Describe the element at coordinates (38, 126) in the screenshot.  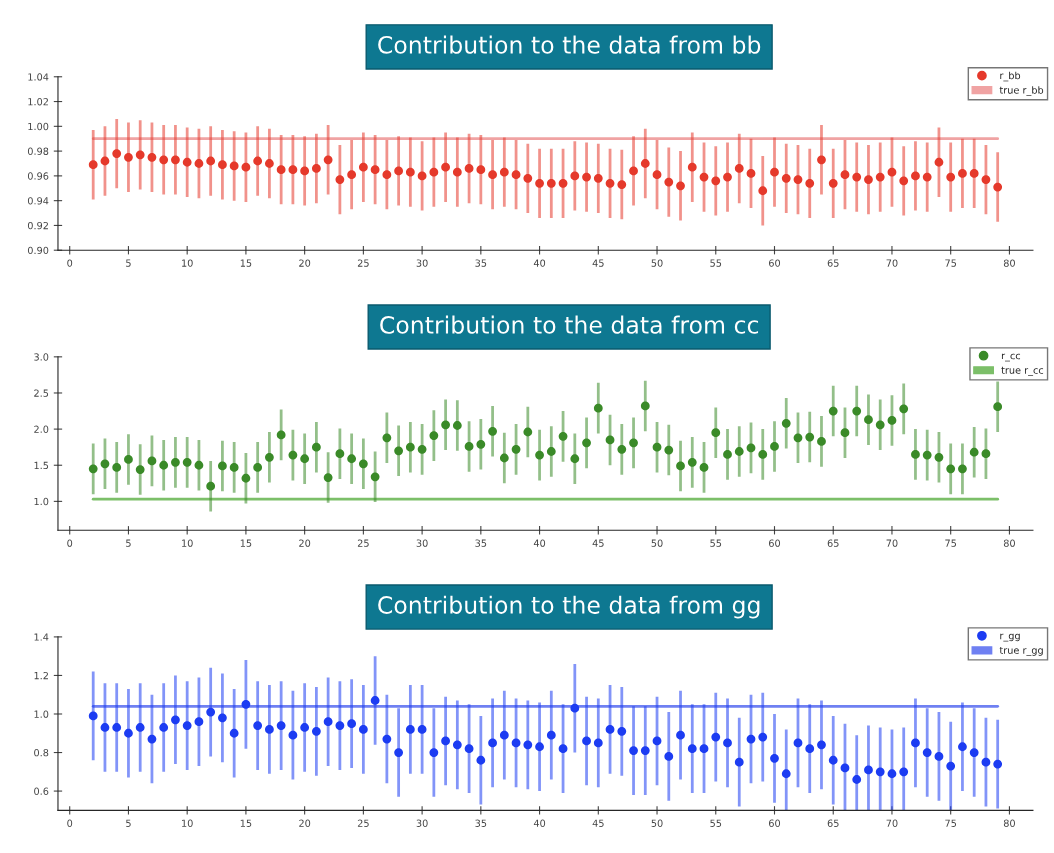
I see `y-tick-label: 1.00` at that location.